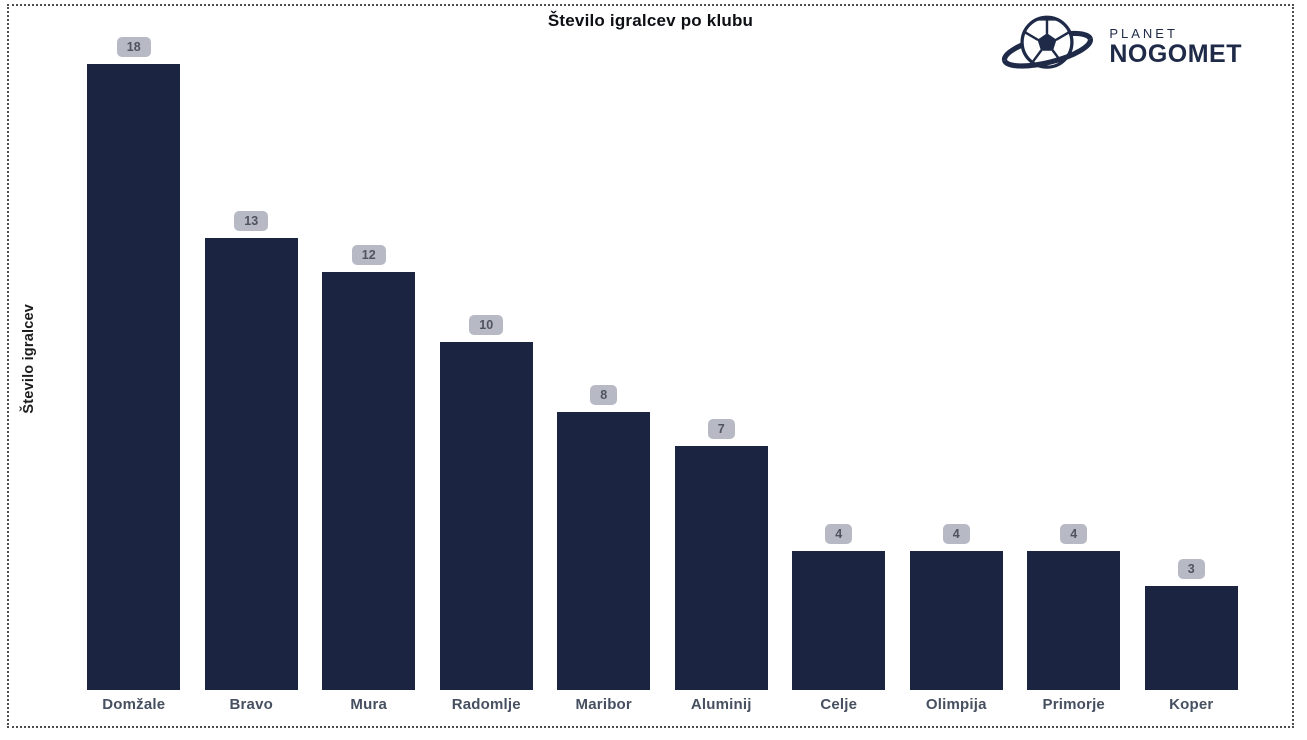 The height and width of the screenshot is (740, 1307). I want to click on x-axis-category-label: Domžale, so click(134, 704).